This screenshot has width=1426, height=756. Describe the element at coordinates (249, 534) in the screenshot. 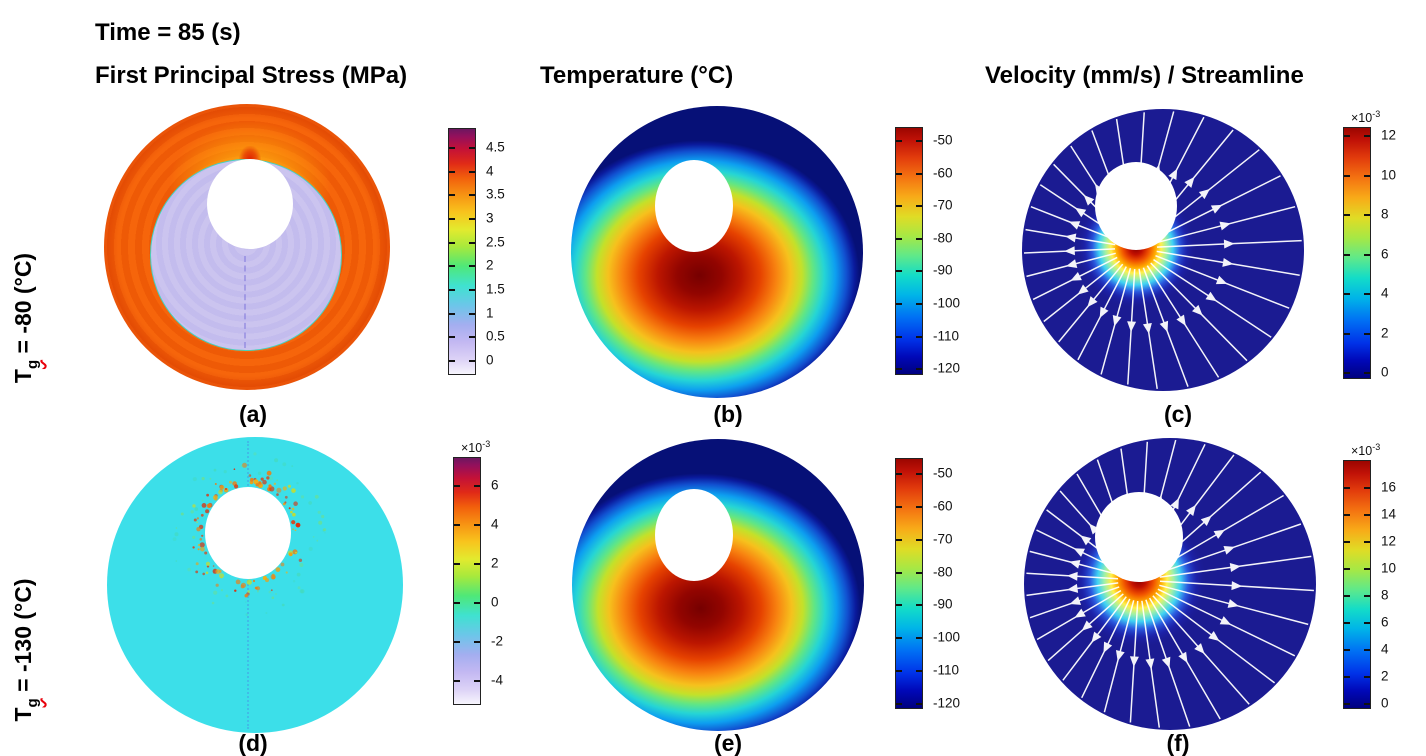

I see `stress-speckle-layer` at that location.